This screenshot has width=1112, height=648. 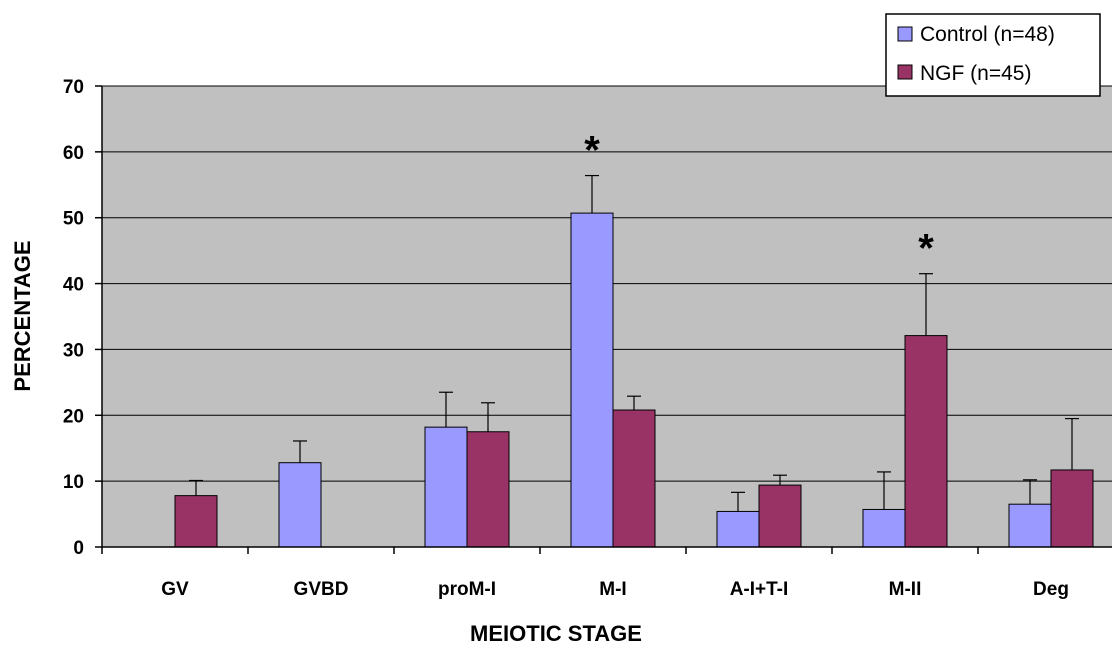 I want to click on legend-swatch-control, so click(x=905, y=34).